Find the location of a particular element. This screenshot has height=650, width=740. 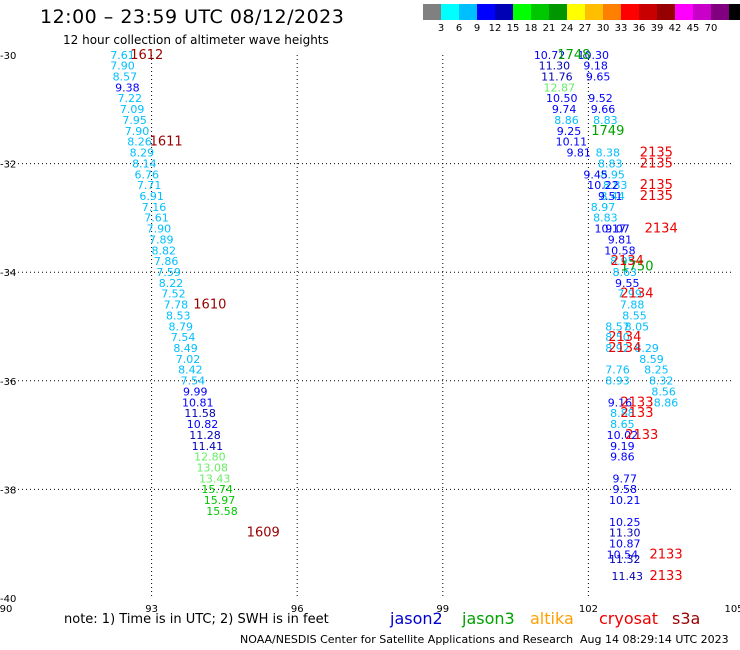

pass-time-label: 1748 is located at coordinates (573, 55).